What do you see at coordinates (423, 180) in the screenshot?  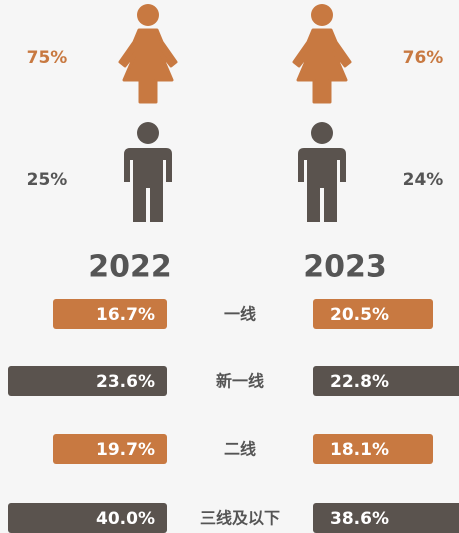 I see `male-pct: 24%` at bounding box center [423, 180].